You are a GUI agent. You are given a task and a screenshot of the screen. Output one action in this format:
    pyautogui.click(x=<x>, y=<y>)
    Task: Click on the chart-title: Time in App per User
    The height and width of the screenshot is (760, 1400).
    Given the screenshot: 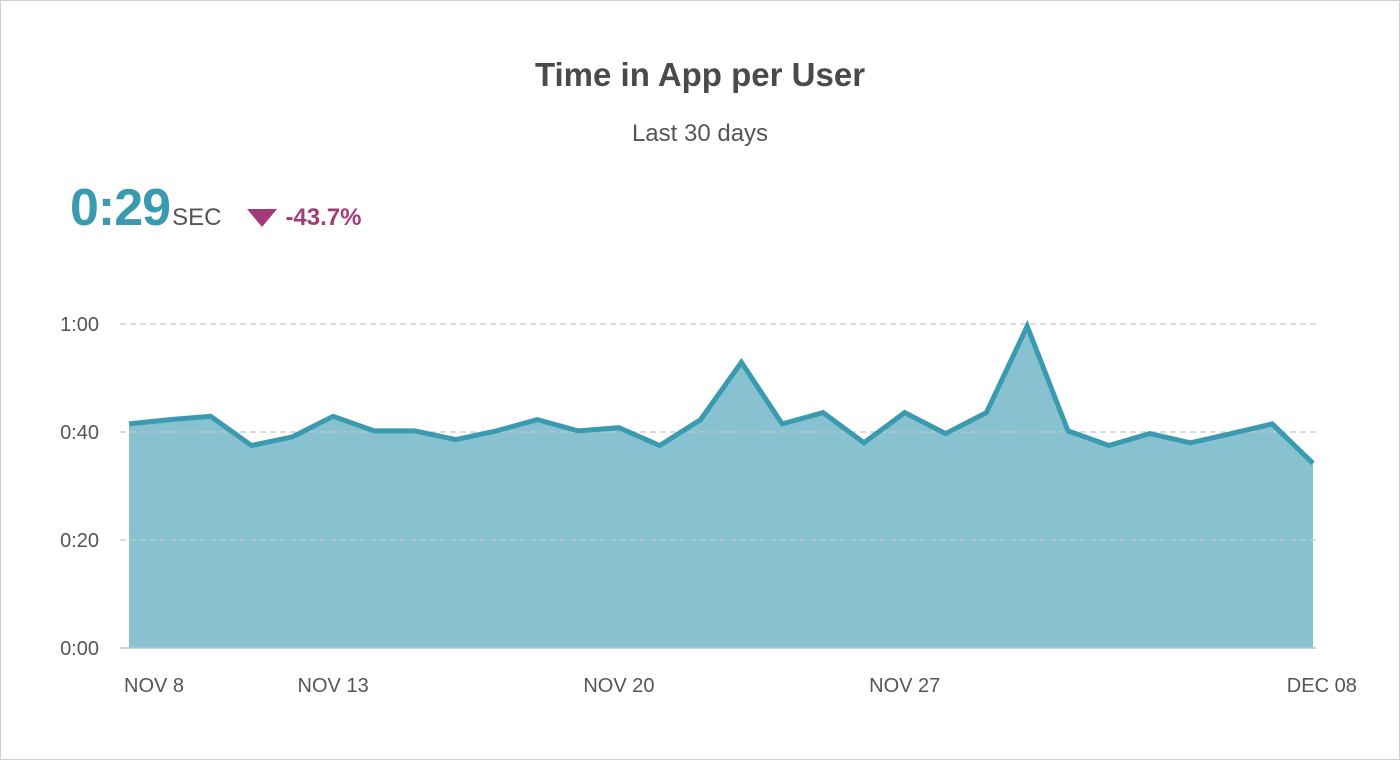 What is the action you would take?
    pyautogui.click(x=700, y=74)
    